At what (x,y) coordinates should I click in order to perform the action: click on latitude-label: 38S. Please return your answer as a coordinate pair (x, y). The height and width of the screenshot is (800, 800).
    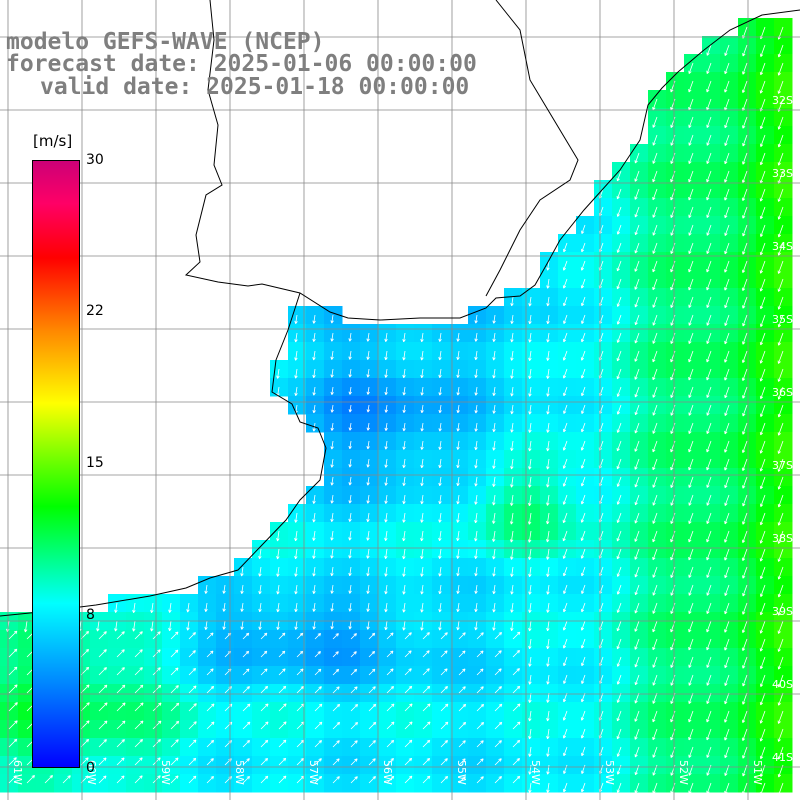
    Looking at the image, I should click on (782, 538).